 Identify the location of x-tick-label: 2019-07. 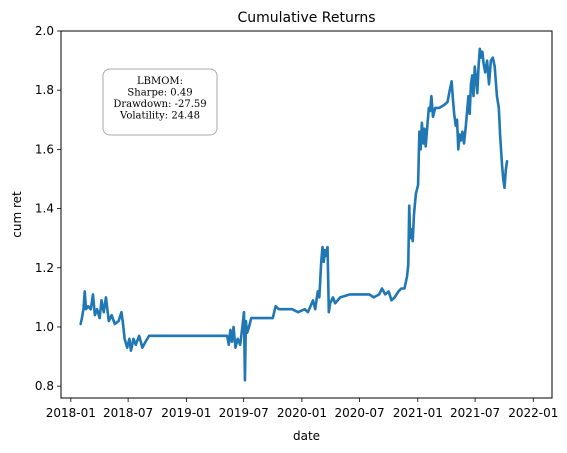
(244, 413).